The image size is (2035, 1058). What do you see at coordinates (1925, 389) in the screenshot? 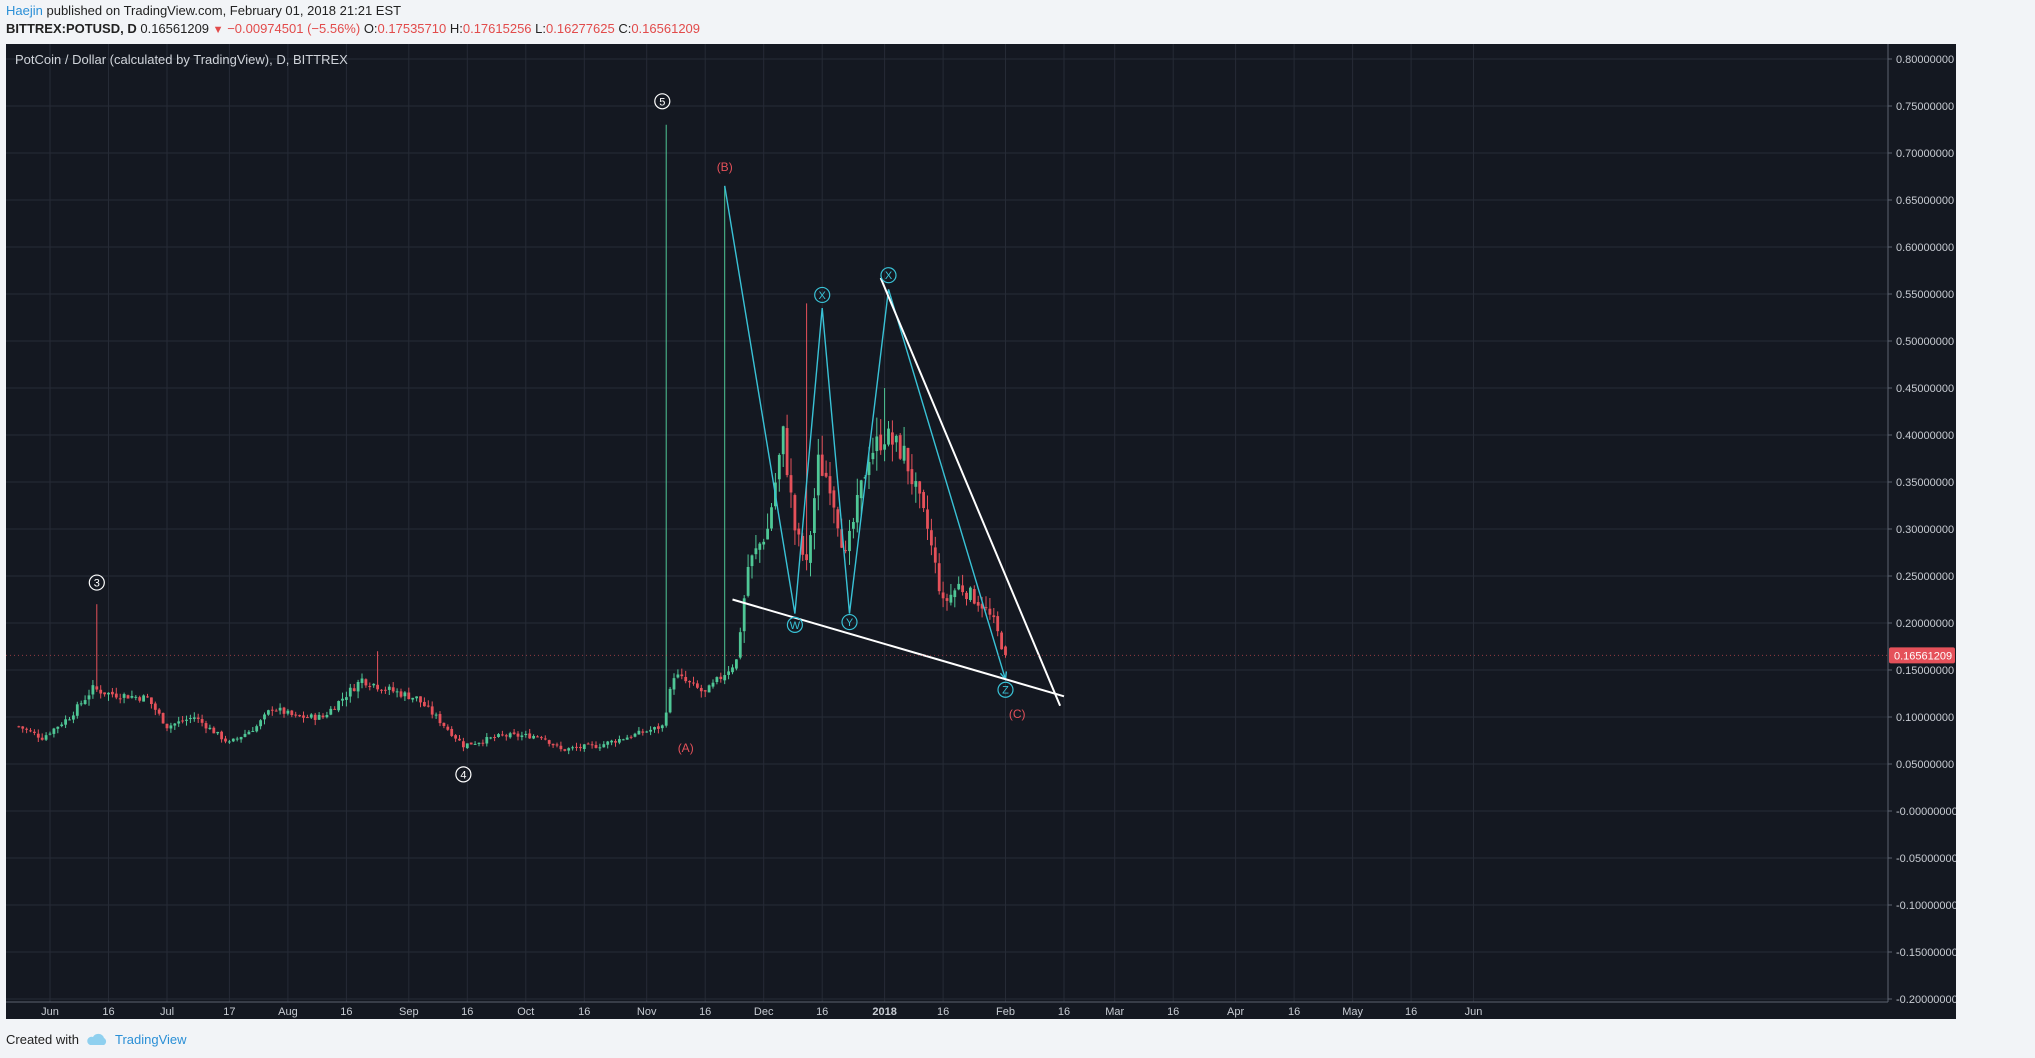
I see `y-tick-label: 0.45000000` at bounding box center [1925, 389].